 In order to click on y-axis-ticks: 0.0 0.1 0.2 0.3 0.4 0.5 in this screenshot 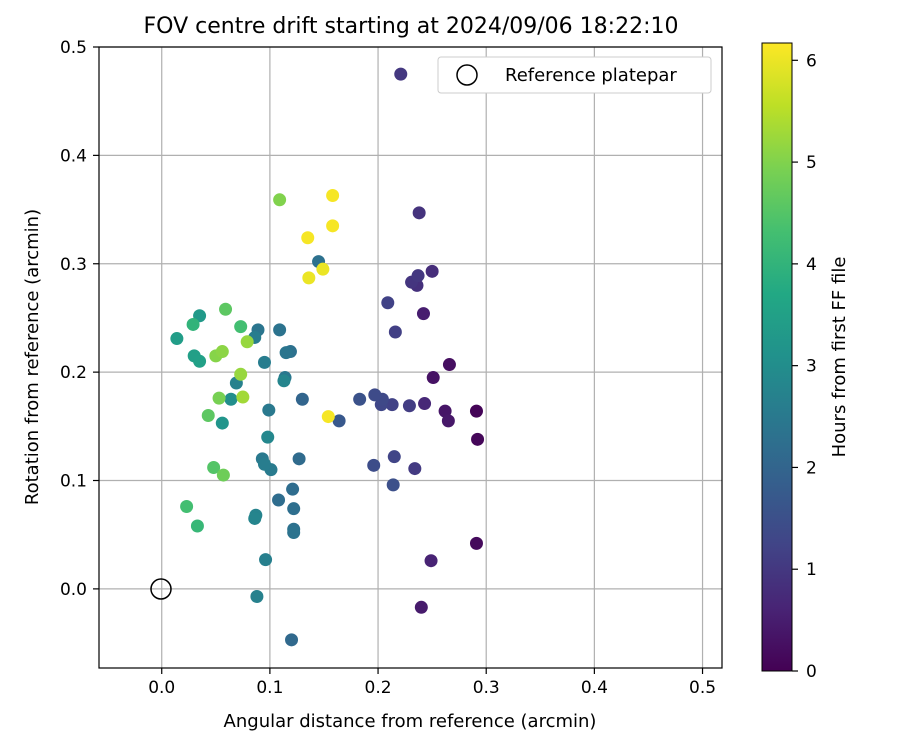, I will do `click(79, 319)`.